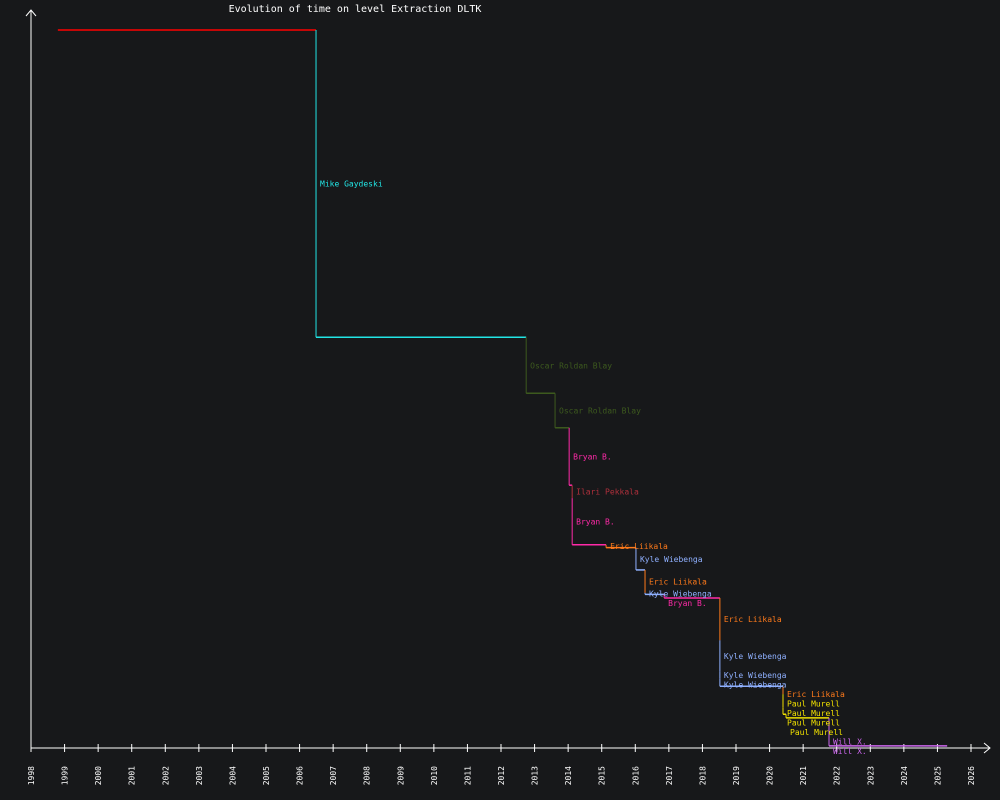  Describe the element at coordinates (904, 775) in the screenshot. I see `x-tick-label: 2024` at that location.